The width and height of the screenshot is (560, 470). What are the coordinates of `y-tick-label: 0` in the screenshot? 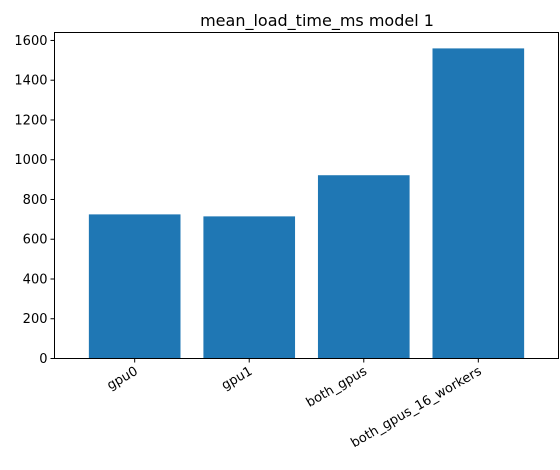 It's located at (43, 359).